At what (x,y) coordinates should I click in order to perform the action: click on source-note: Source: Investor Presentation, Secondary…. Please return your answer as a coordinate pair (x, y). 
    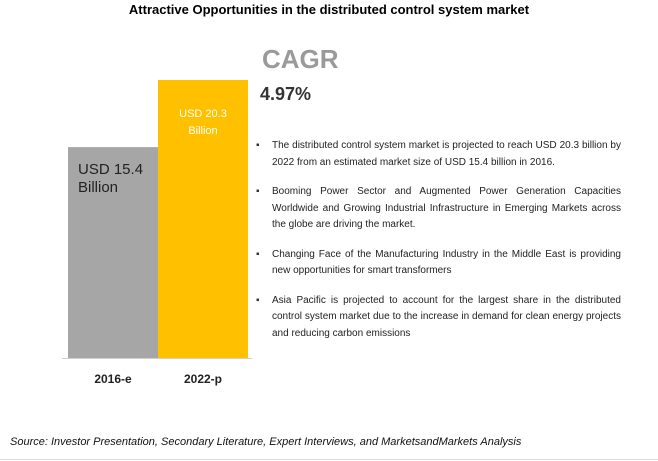
    Looking at the image, I should click on (266, 442).